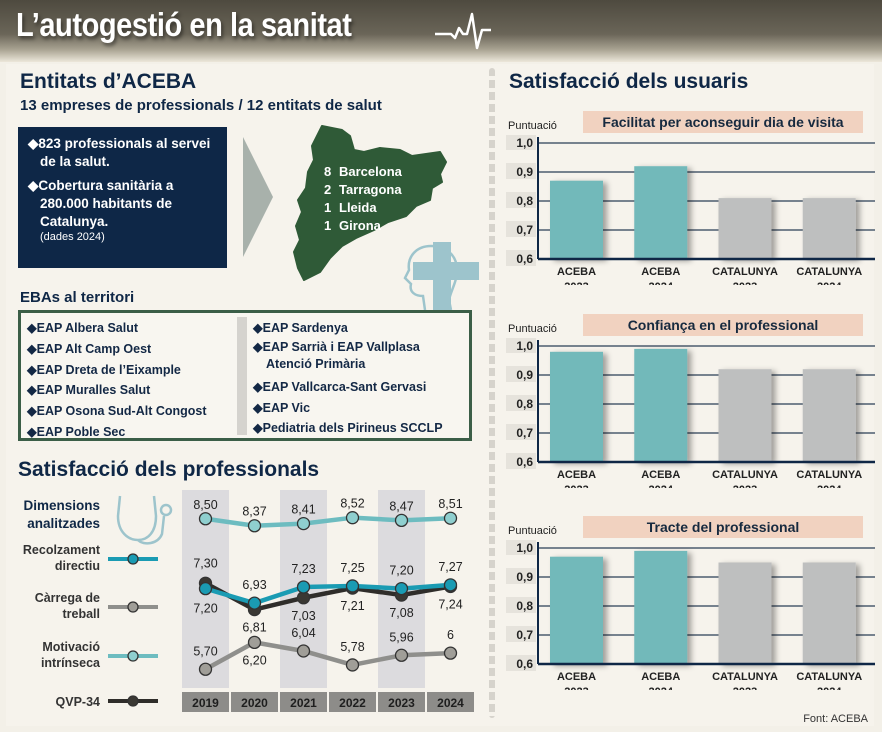  I want to click on header-banner: L’autogestió en la sanitat, so click(441, 31).